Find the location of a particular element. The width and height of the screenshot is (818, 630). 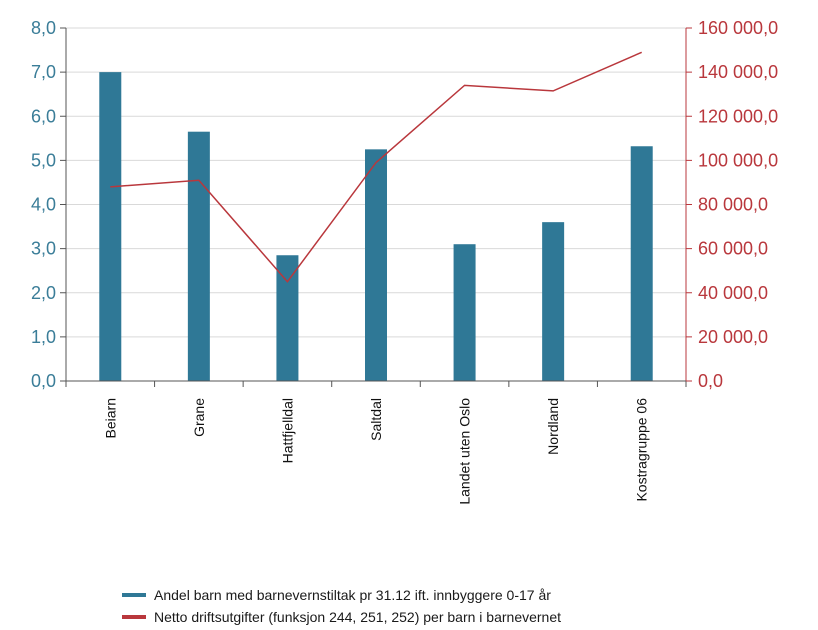

right-tick-label: 20 000,0 is located at coordinates (733, 337).